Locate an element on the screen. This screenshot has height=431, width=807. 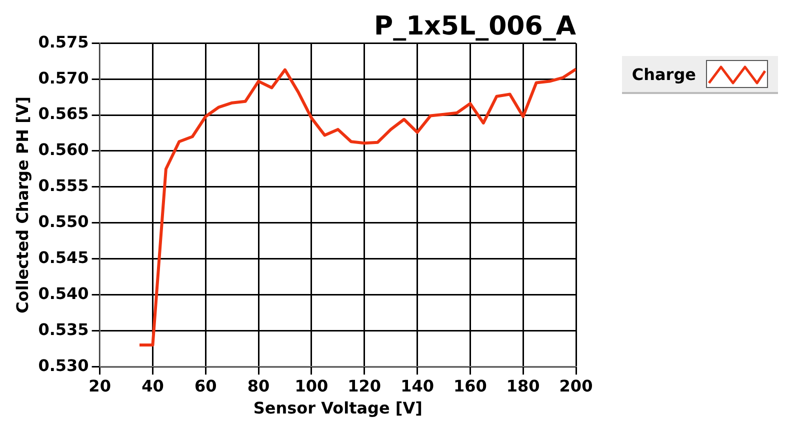
x-tick-label: 20 is located at coordinates (99, 386).